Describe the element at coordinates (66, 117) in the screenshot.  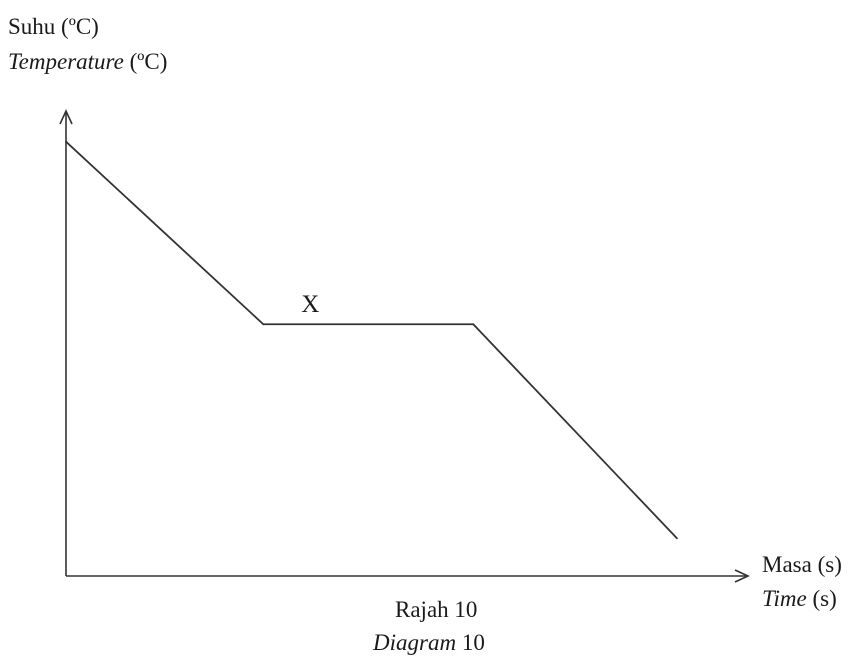
I see `y-axis-arrowhead` at that location.